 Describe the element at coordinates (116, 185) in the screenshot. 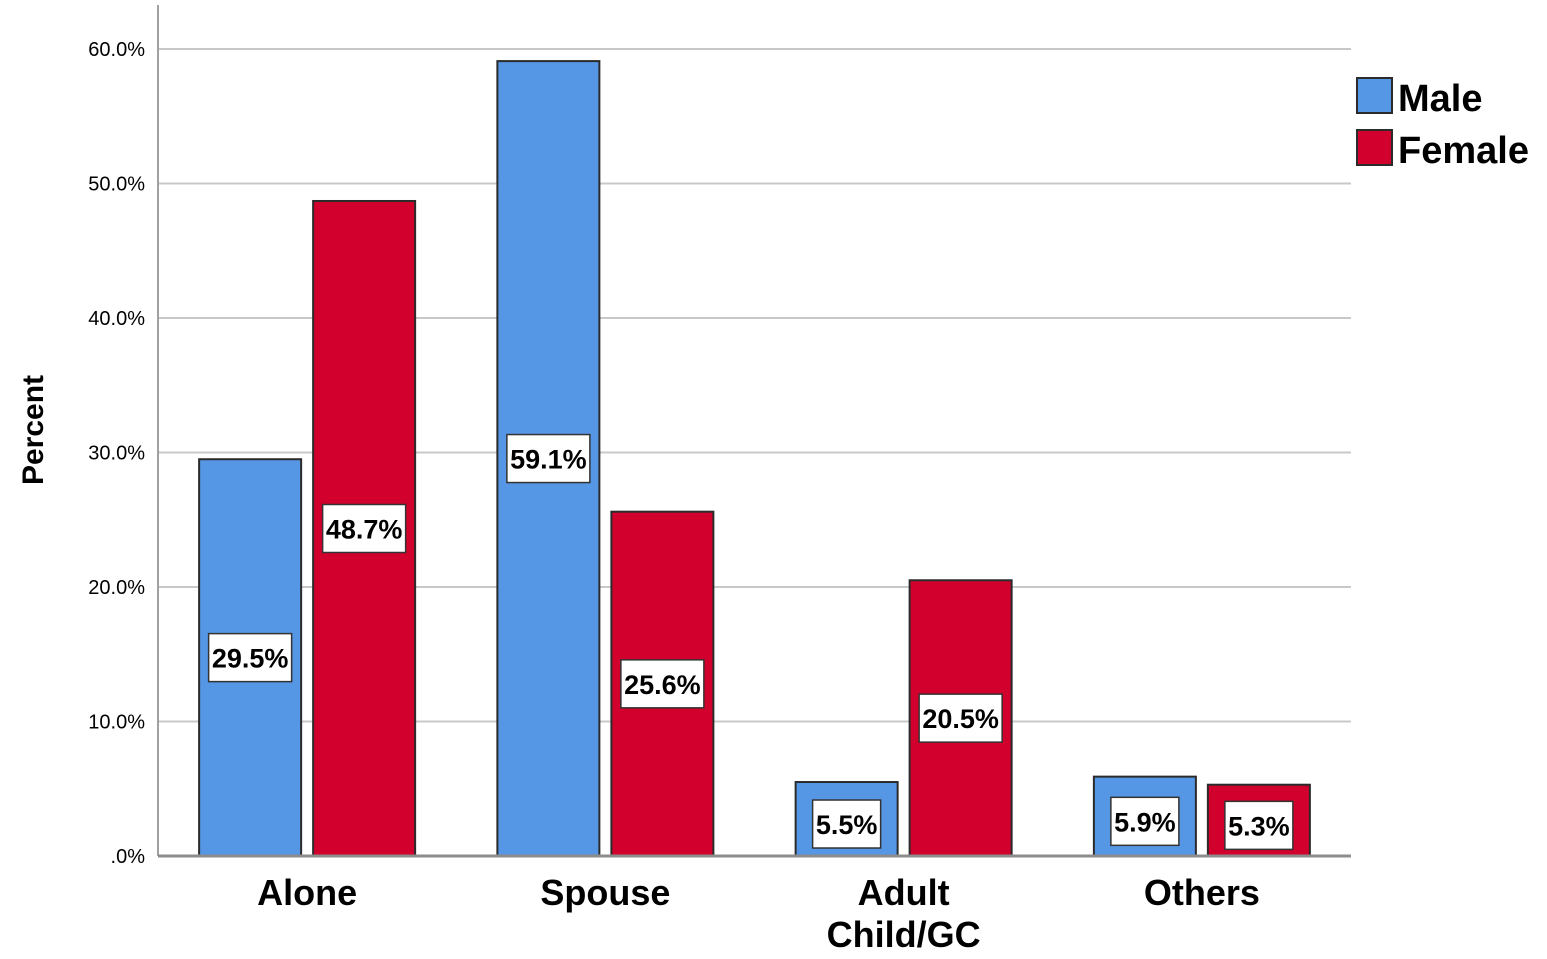

I see `y-tick-label: 50.0%` at that location.